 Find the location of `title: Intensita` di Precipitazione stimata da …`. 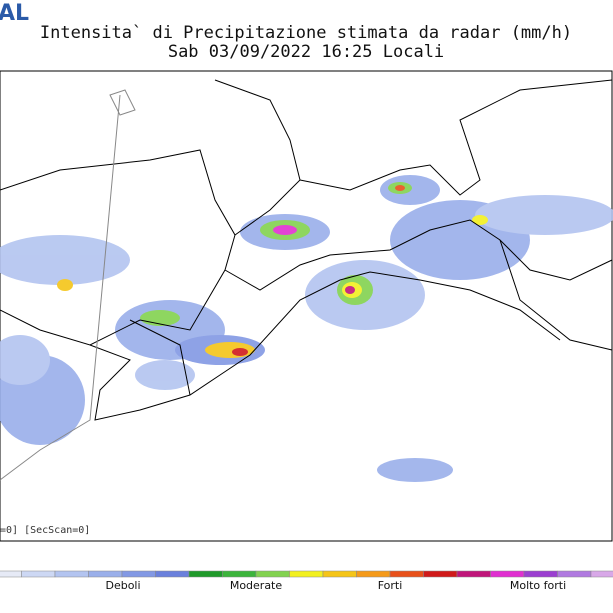

title: Intensita` di Precipitazione stimata da … is located at coordinates (306, 33).